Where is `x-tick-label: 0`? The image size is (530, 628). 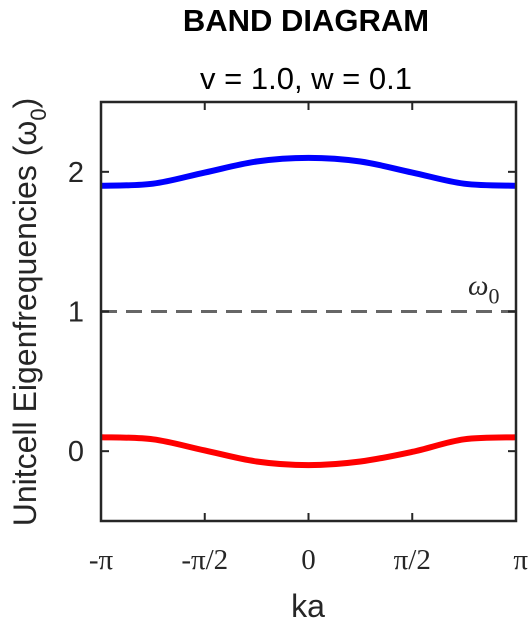 x-tick-label: 0 is located at coordinates (308, 560).